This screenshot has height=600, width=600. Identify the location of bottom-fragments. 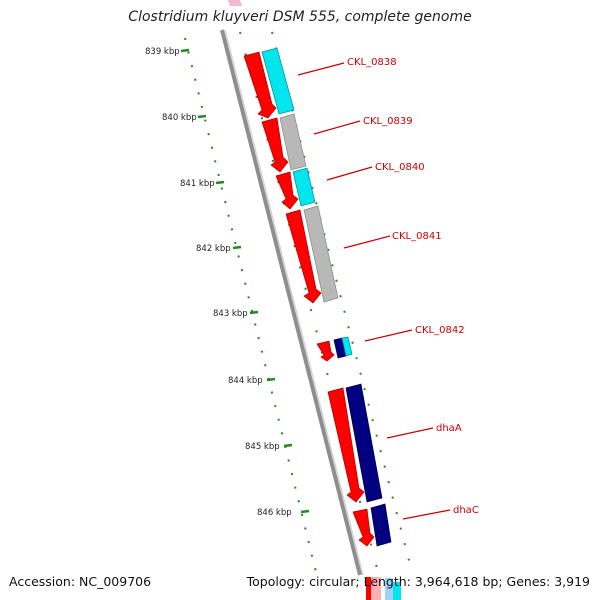
(383, 588).